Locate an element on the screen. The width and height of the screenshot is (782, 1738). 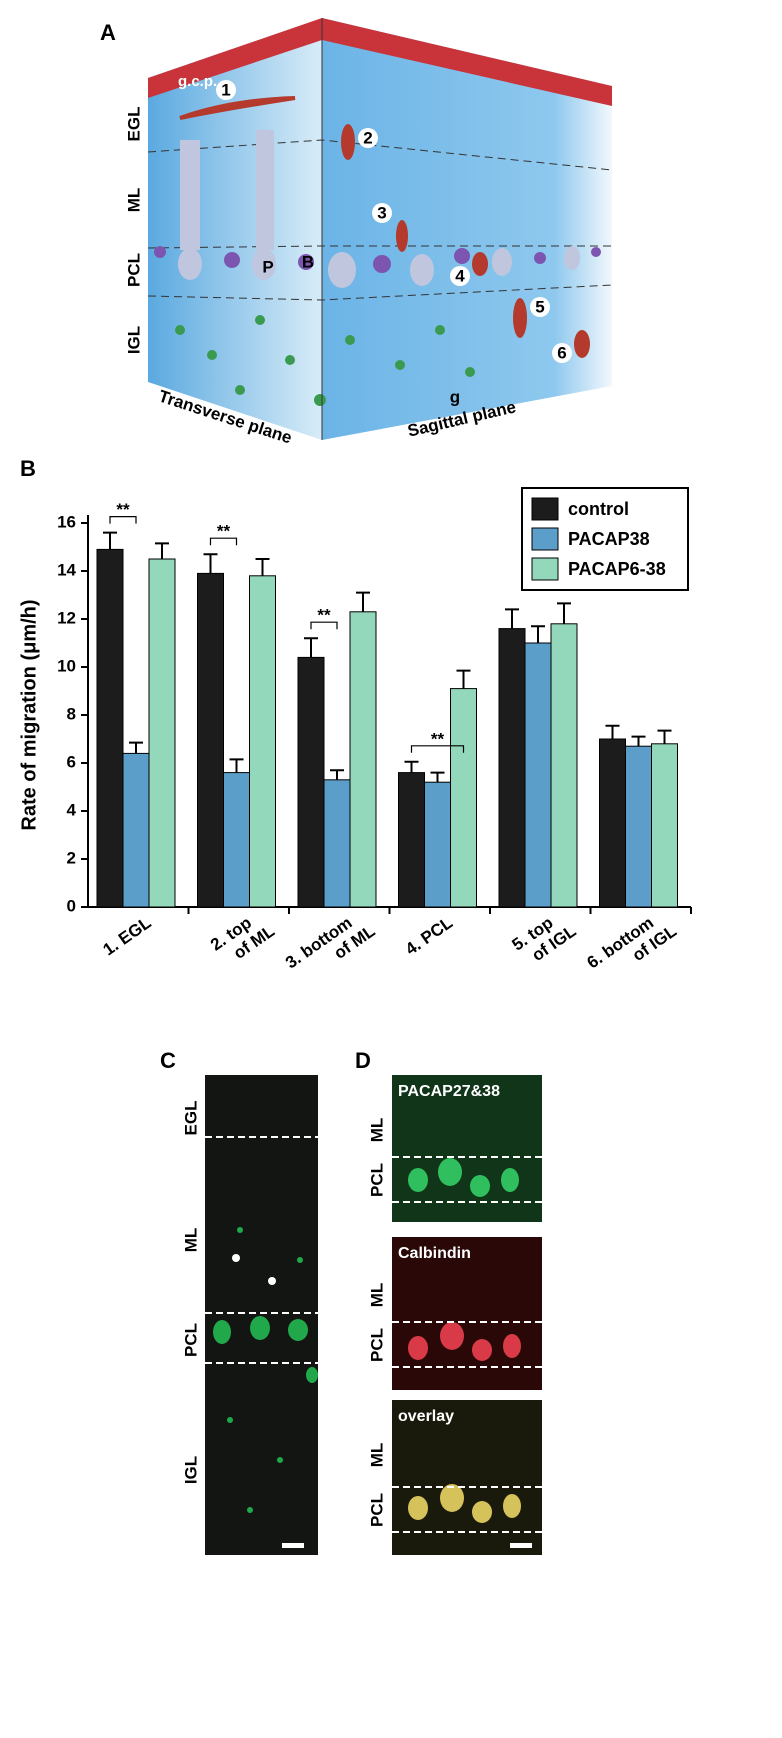
panel-label: C is located at coordinates (168, 1060).